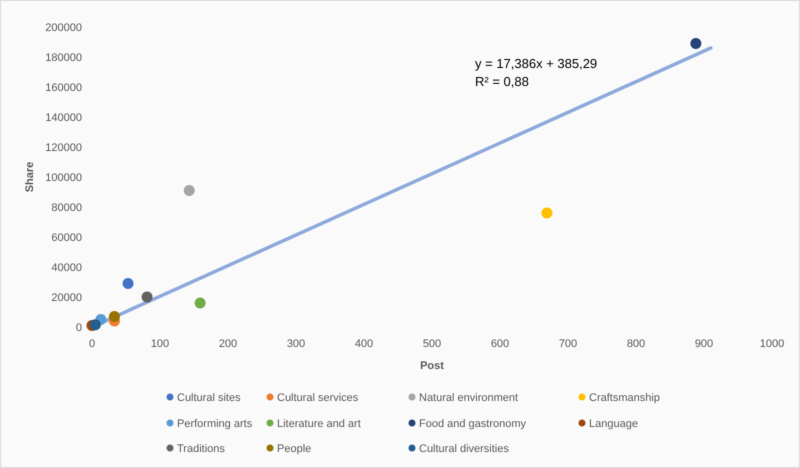 Image resolution: width=800 pixels, height=468 pixels. Describe the element at coordinates (318, 398) in the screenshot. I see `legend-label: Cultural services` at that location.